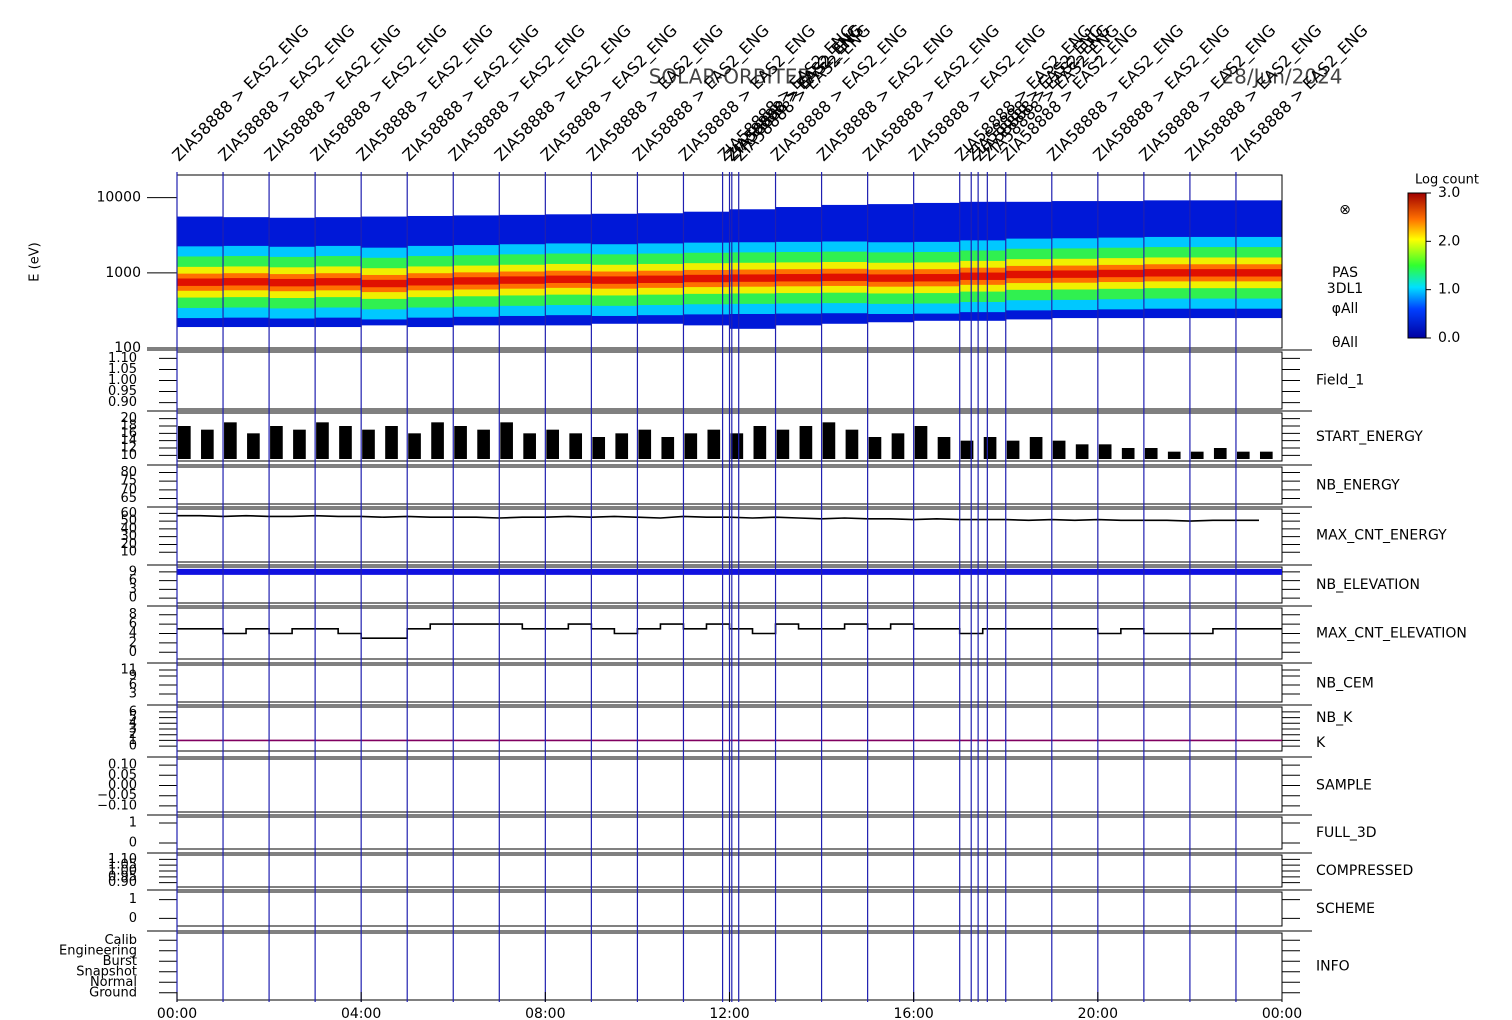 The image size is (1512, 1020). I want to click on y-tick-label: 9, so click(133, 676).